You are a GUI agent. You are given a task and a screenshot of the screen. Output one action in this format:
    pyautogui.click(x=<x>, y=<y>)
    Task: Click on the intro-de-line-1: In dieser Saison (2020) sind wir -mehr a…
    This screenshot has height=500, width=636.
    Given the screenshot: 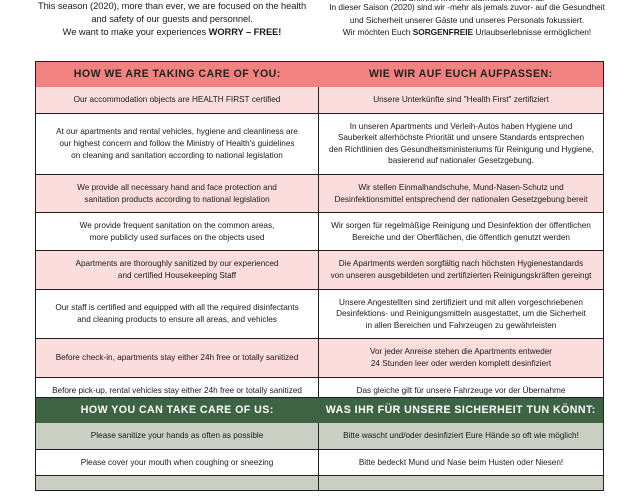 What is the action you would take?
    pyautogui.click(x=467, y=7)
    